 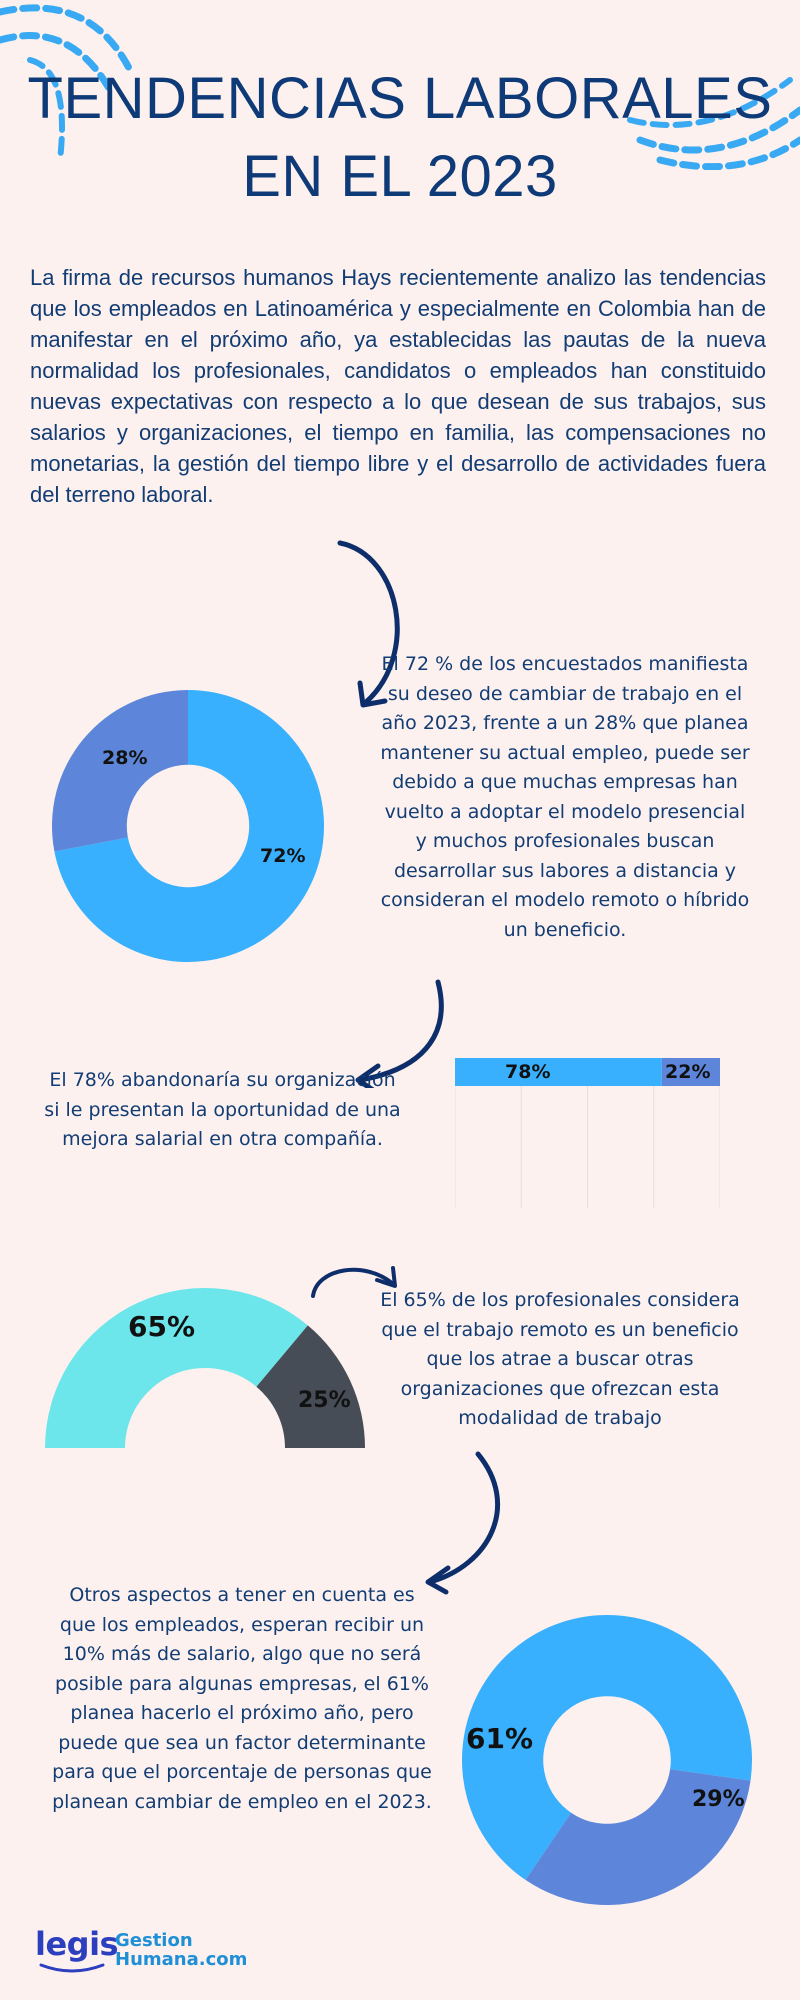 What do you see at coordinates (125, 758) in the screenshot?
I see `chart-label-28: 28%` at bounding box center [125, 758].